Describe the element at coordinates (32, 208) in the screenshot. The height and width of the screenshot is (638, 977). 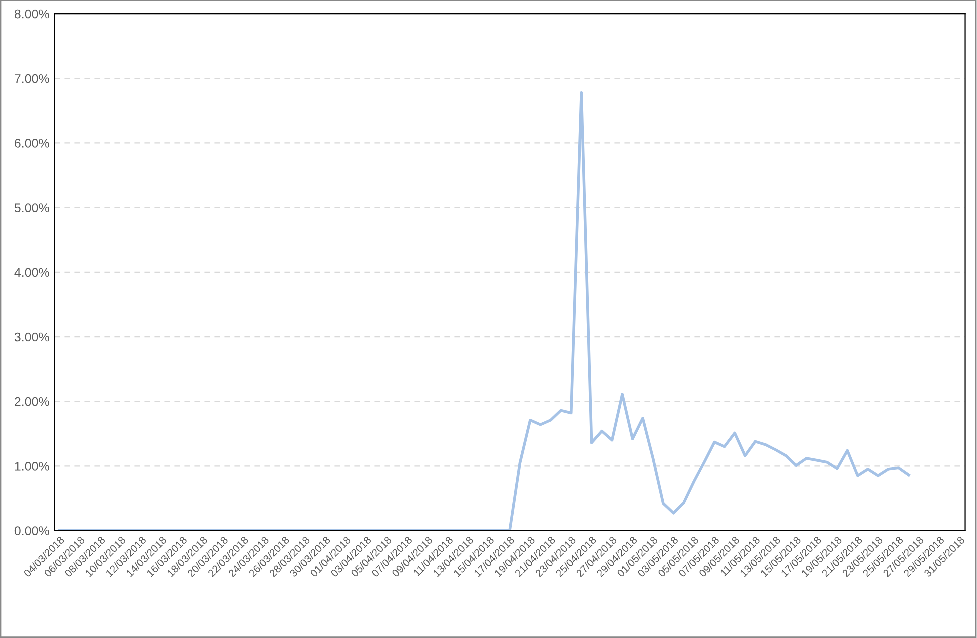
I see `y-tick-label: 5.00%` at that location.